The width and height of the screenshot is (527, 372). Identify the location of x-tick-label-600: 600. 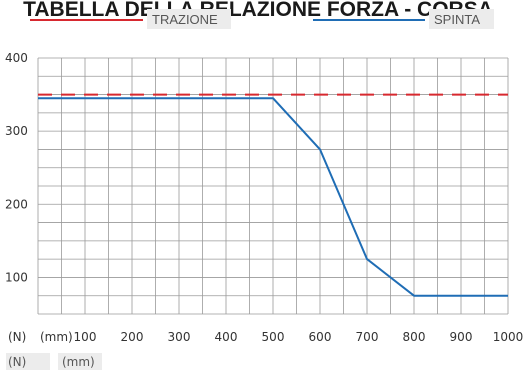
(320, 337).